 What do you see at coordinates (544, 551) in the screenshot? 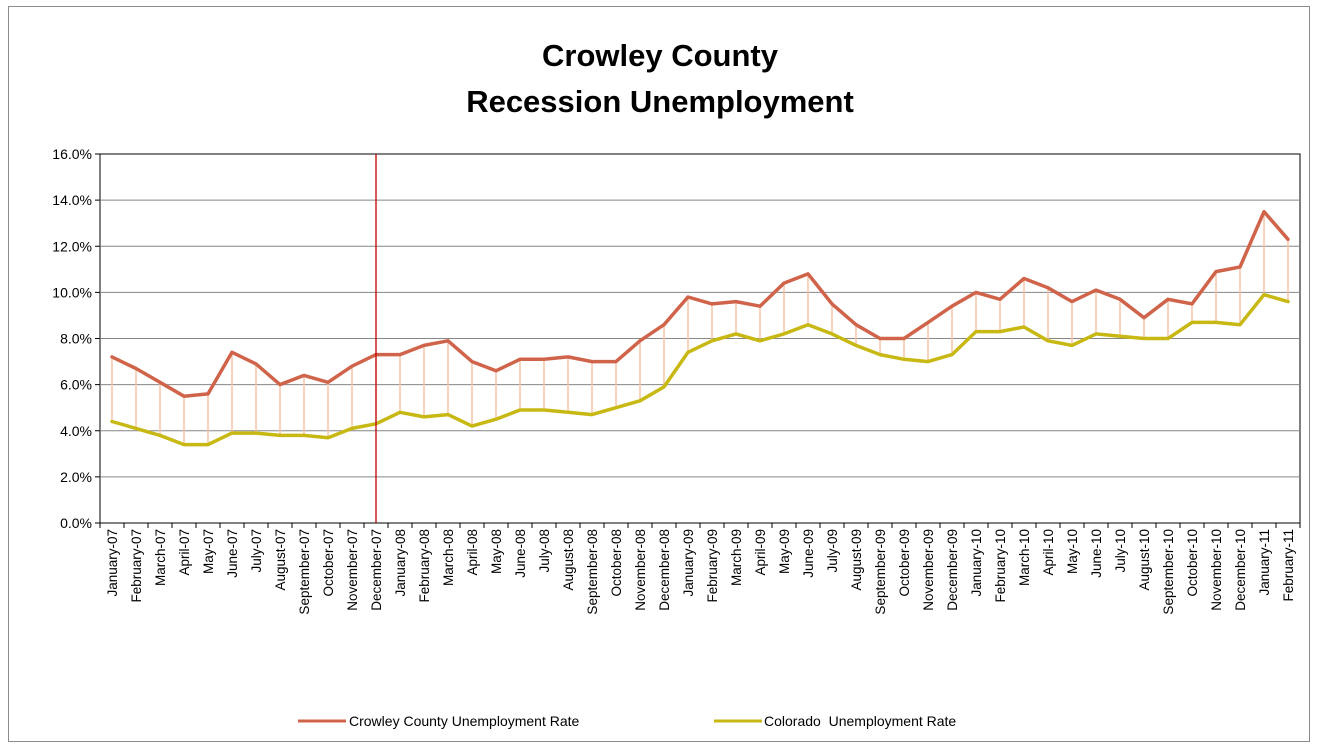
I see `x-tick-label: July-08` at bounding box center [544, 551].